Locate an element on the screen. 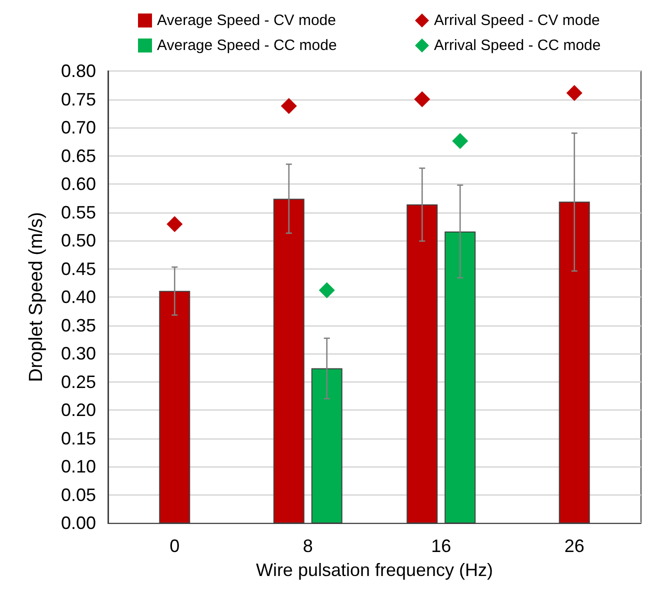 The image size is (651, 591). y-tick-label: 0.25 is located at coordinates (78, 382).